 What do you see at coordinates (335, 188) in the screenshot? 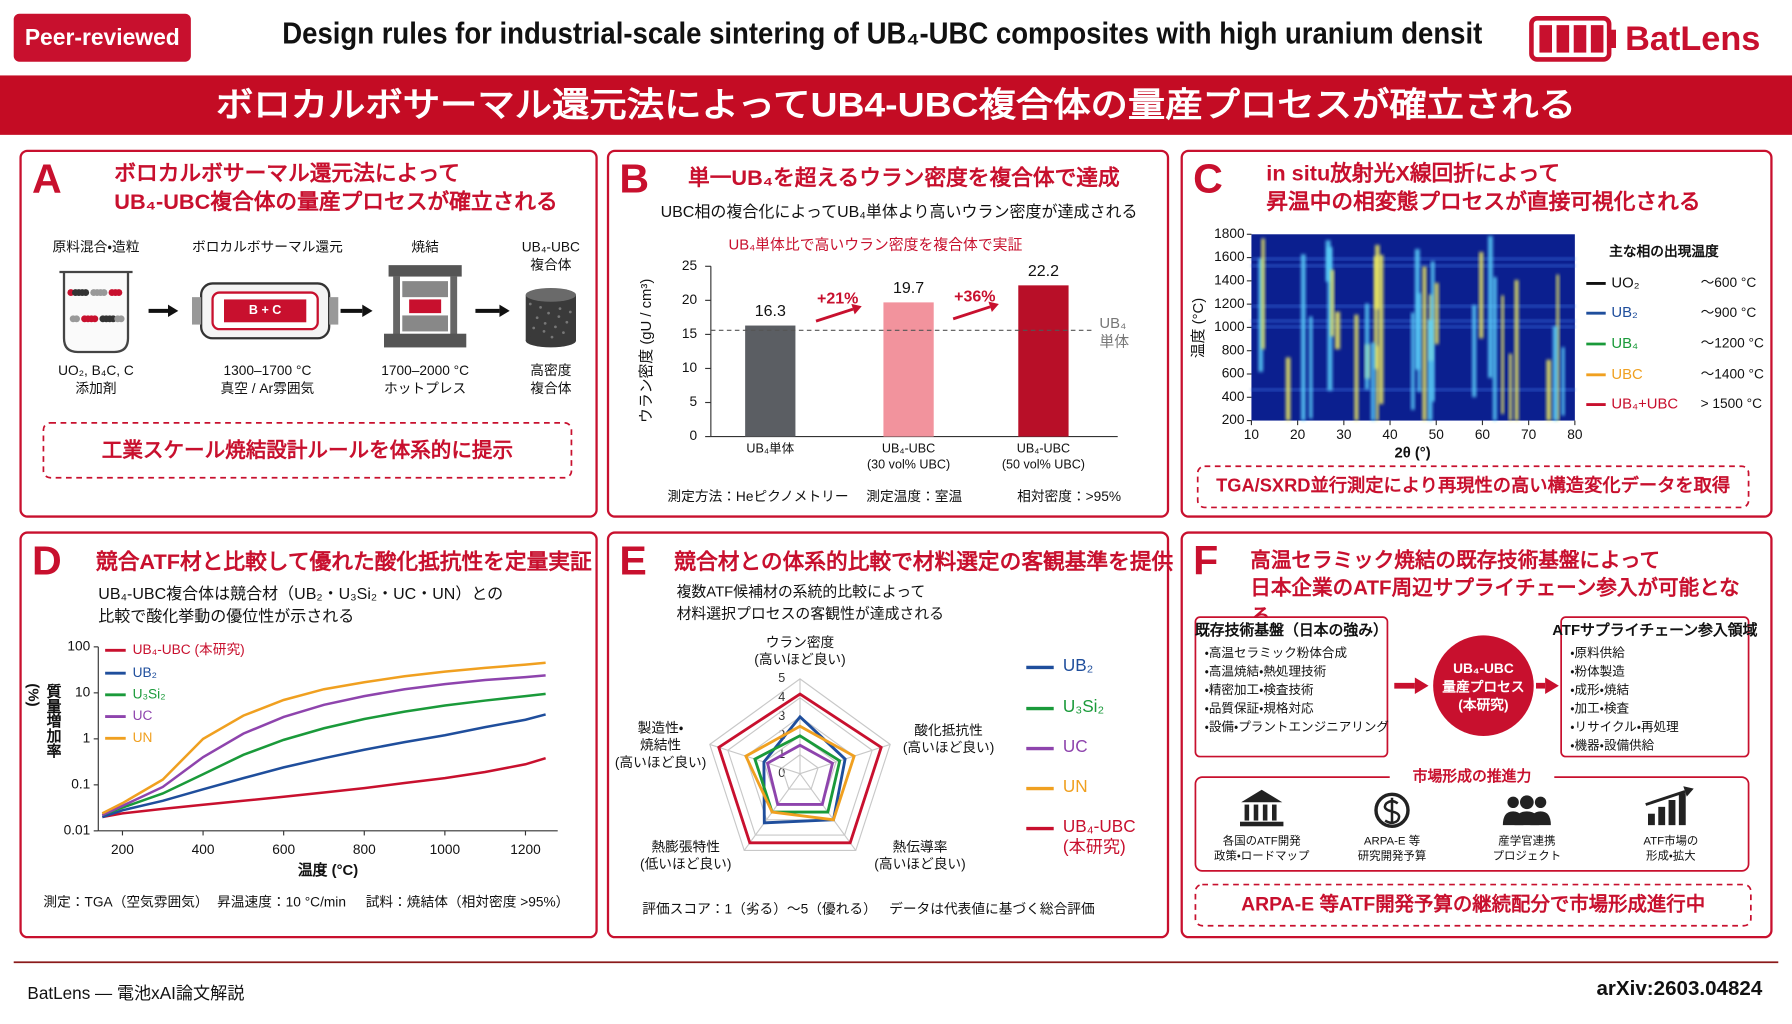
I see `panel-title-box: ボロカルボサーマル還元法によって UB₄-UBC複合体の量産プロセスが確立される` at bounding box center [335, 188].